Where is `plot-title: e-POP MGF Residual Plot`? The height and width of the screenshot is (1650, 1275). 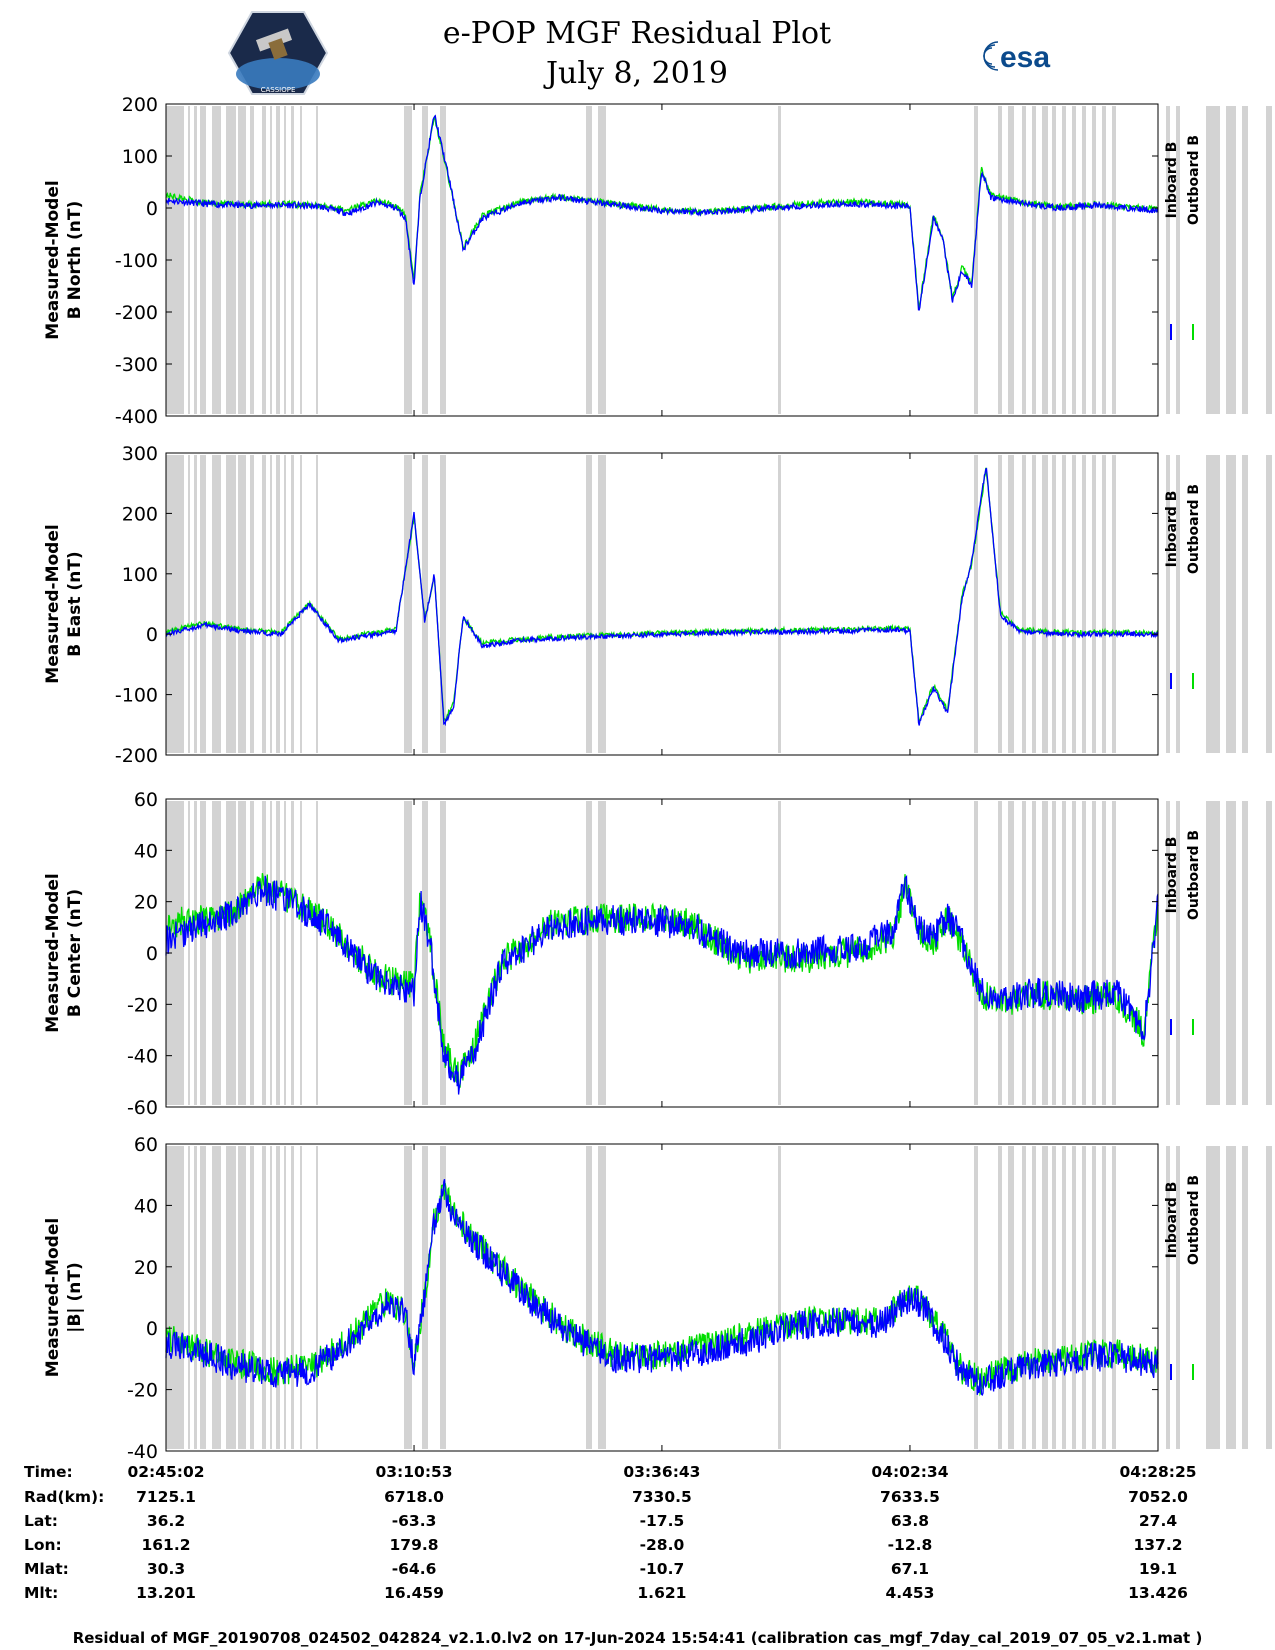 plot-title: e-POP MGF Residual Plot is located at coordinates (637, 33).